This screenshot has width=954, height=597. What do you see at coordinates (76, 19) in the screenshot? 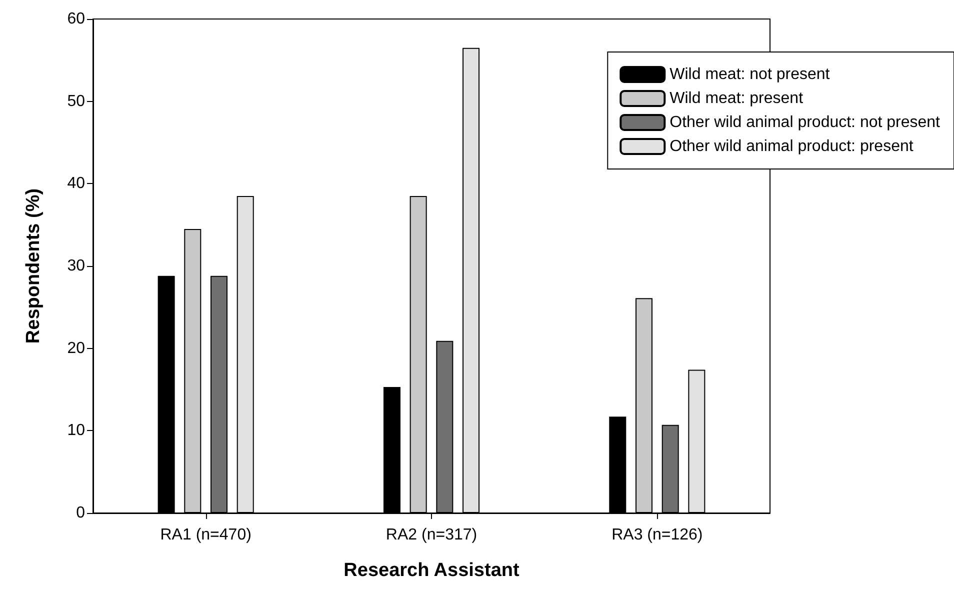
I see `y-tick-label: 60` at bounding box center [76, 19].